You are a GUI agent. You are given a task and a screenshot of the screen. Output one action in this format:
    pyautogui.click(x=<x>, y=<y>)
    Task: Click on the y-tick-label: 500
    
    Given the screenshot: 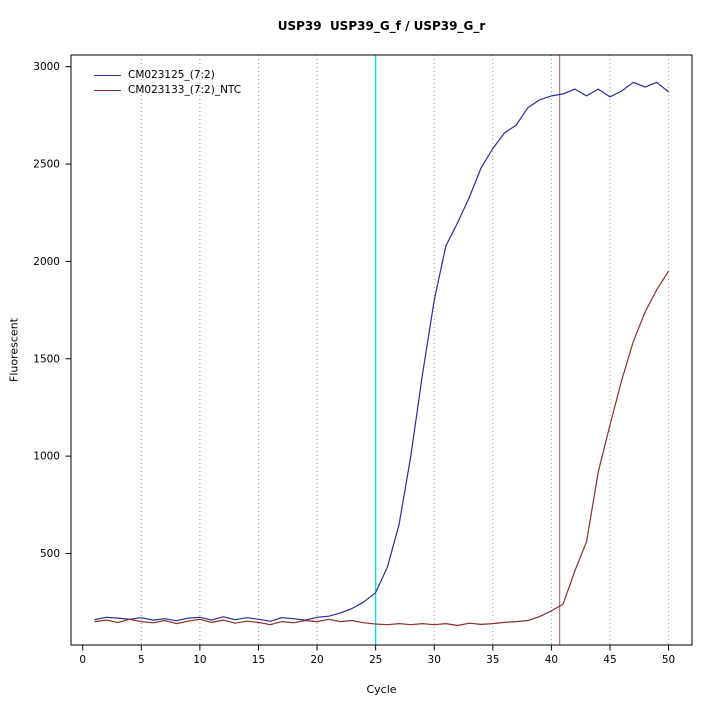 What is the action you would take?
    pyautogui.click(x=50, y=554)
    